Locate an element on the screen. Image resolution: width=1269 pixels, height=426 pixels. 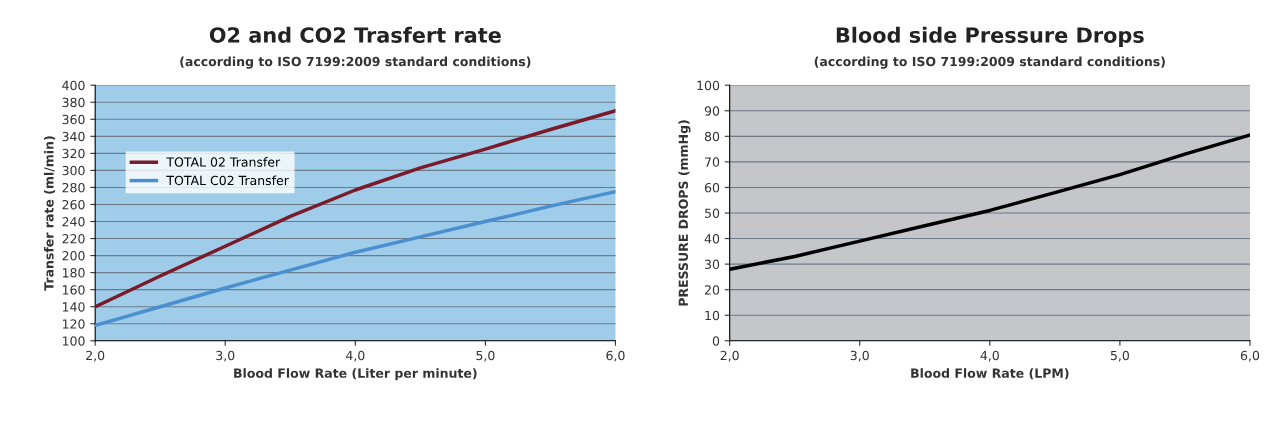
y-tick-label: 220 is located at coordinates (73, 239).